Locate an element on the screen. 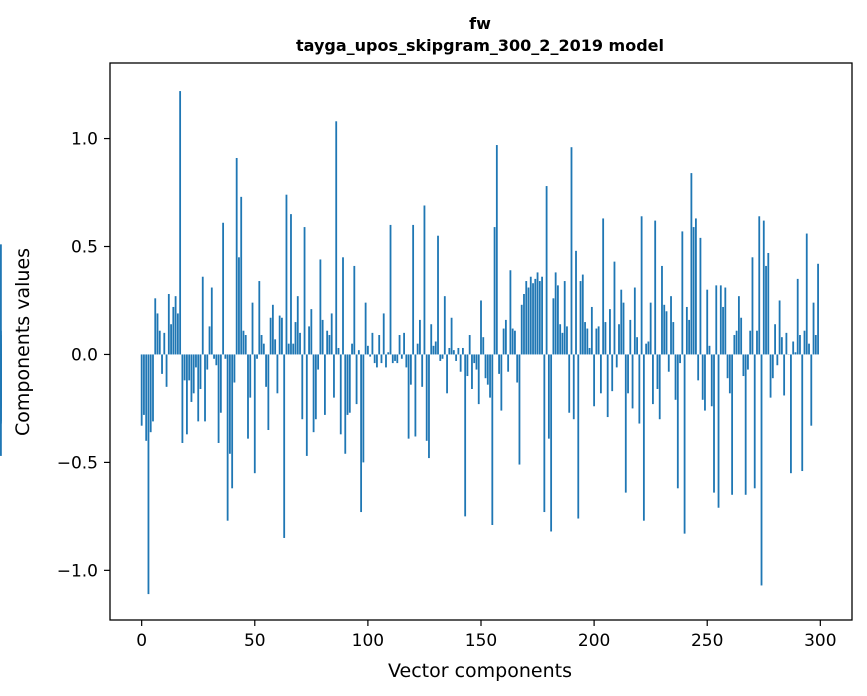 Image resolution: width=867 pixels, height=696 pixels. x-tick-label: 300 is located at coordinates (820, 641).